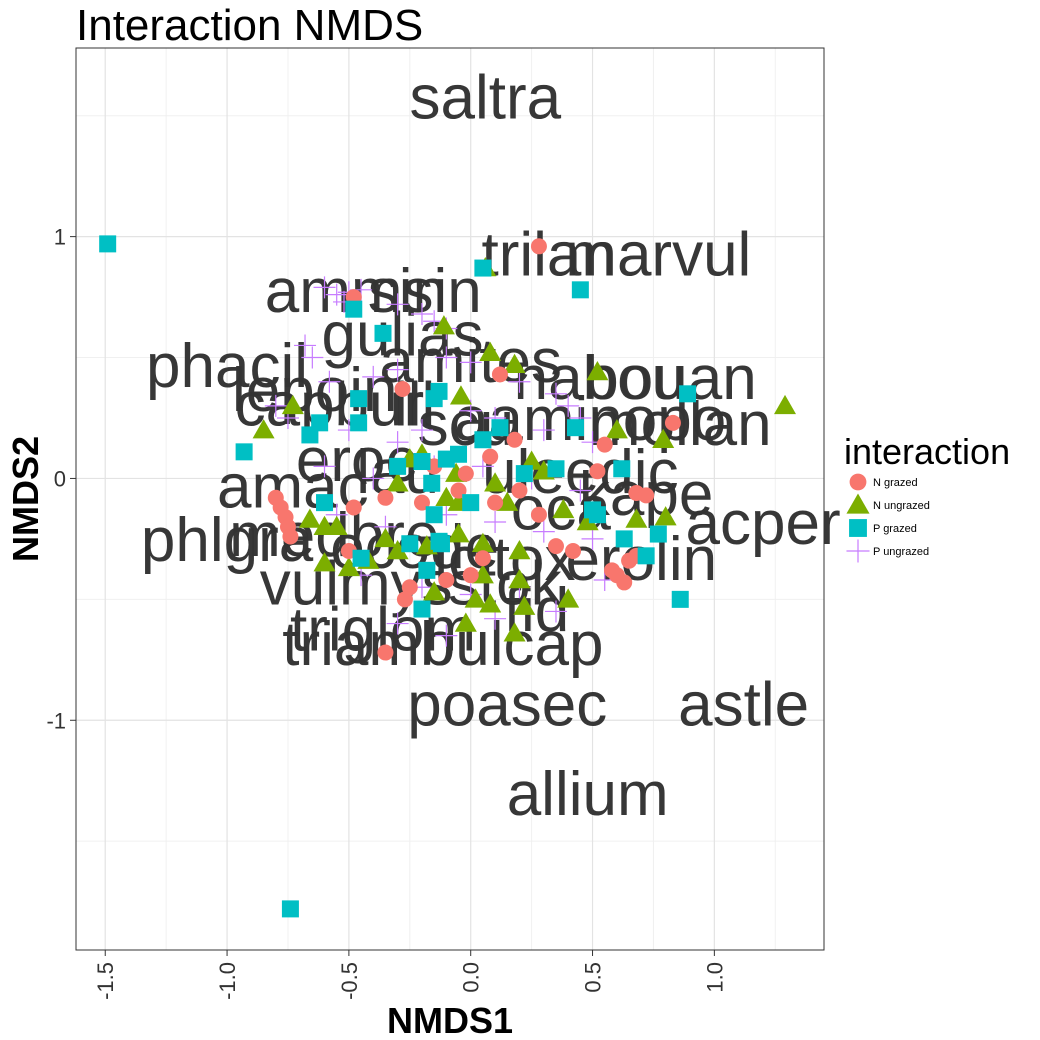 The height and width of the screenshot is (1040, 1040). Describe the element at coordinates (512, 644) in the screenshot. I see `species-label-bulcap: bulcap` at that location.